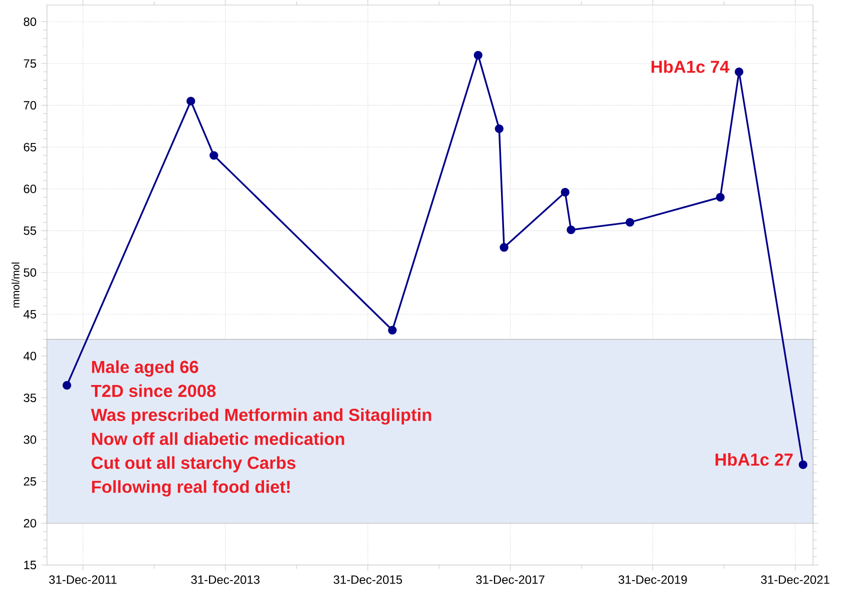  Describe the element at coordinates (218, 438) in the screenshot. I see `annotation: Now off all diabetic medication` at that location.